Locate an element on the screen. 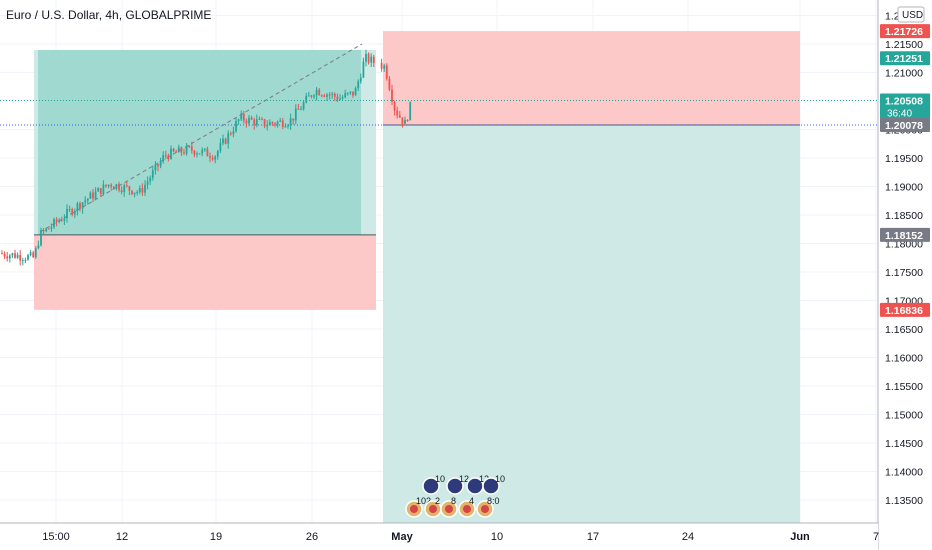 The width and height of the screenshot is (932, 550). time-tick-label: May is located at coordinates (402, 537).